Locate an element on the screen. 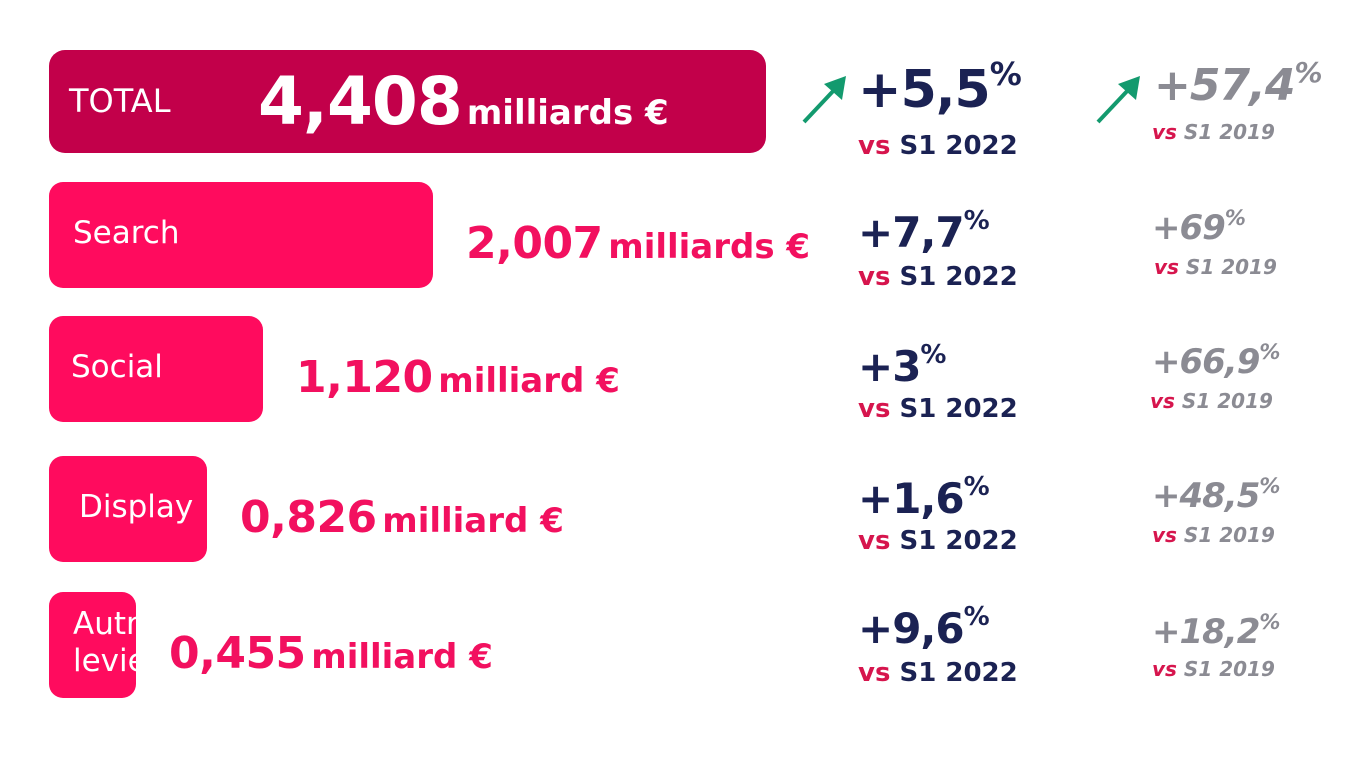  vs-2019-label-search-period: S1 2019 is located at coordinates (1231, 267).